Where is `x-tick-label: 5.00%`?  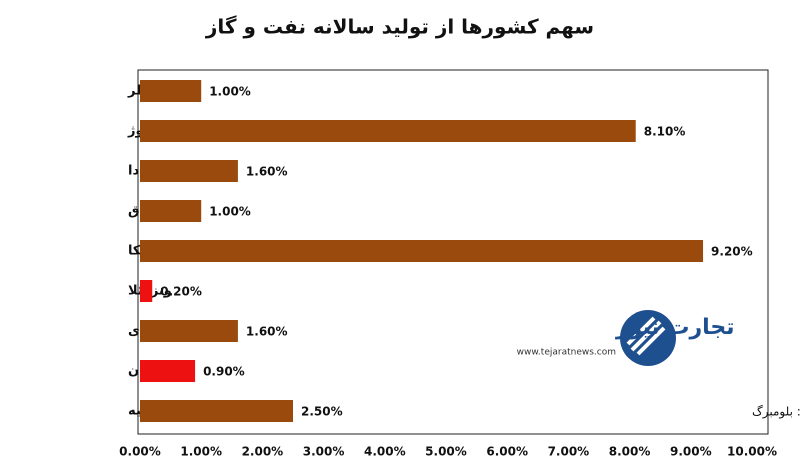
x-tick-label: 5.00% is located at coordinates (446, 452).